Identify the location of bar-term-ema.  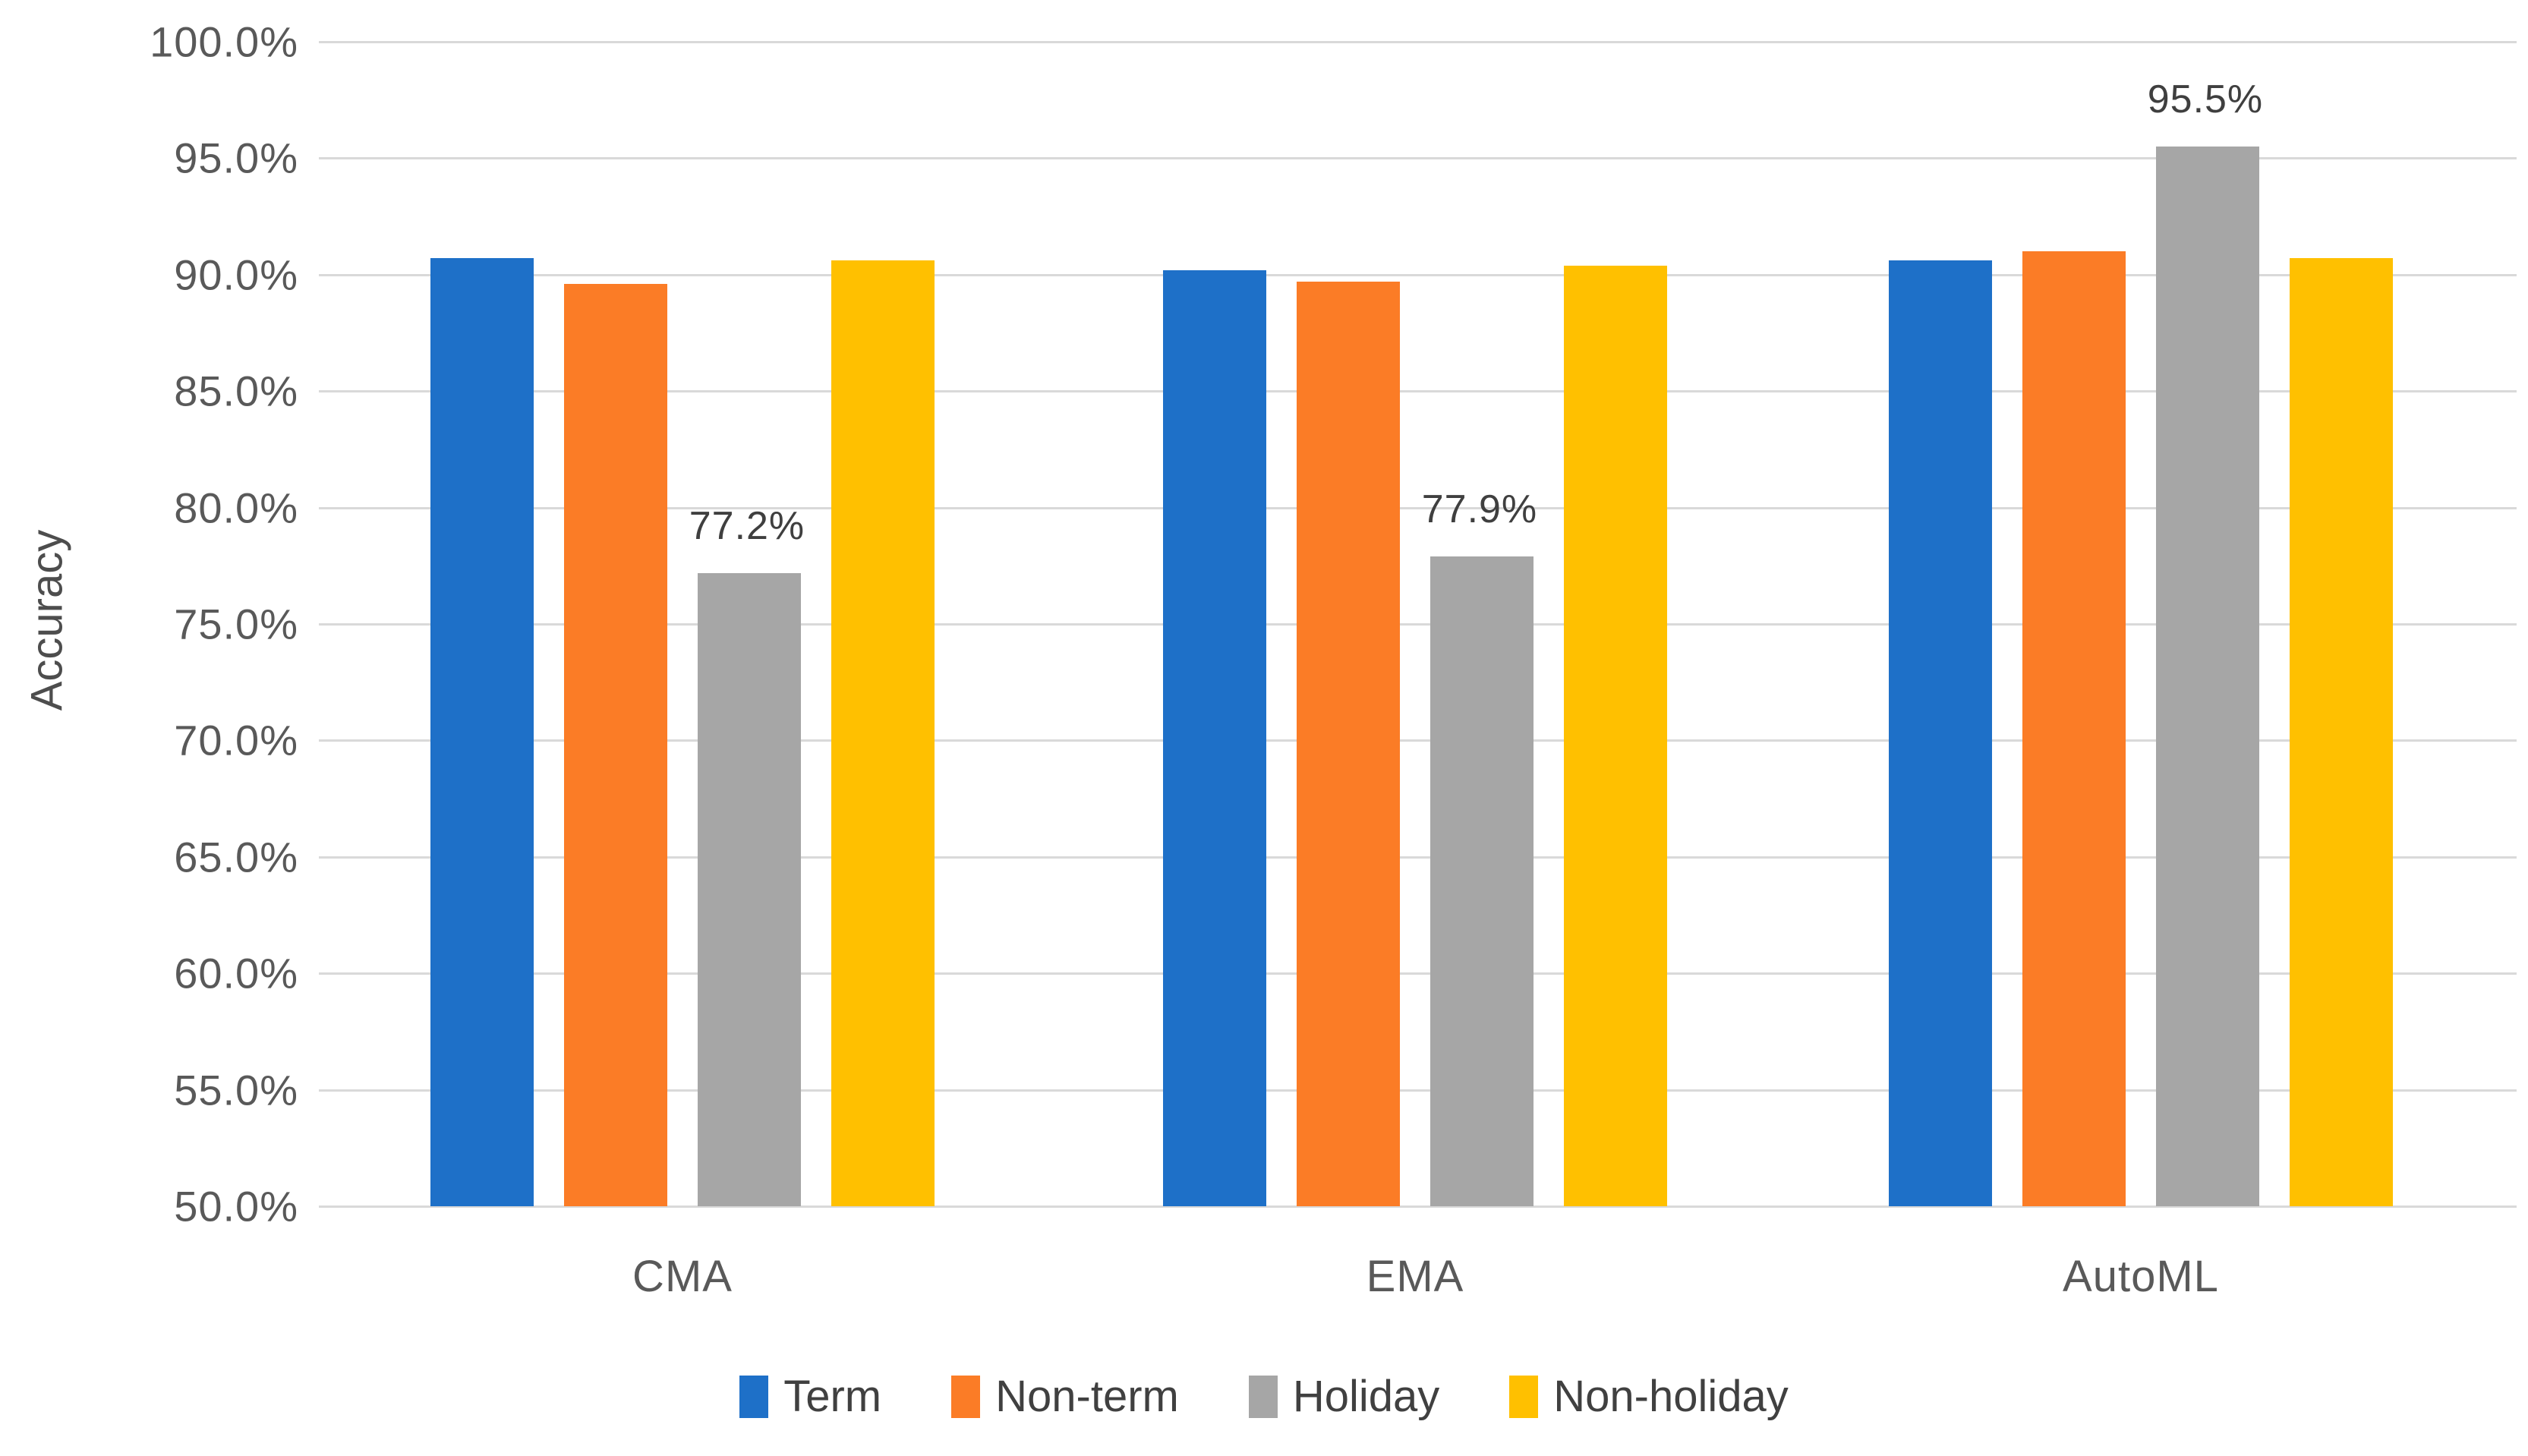
(1215, 737).